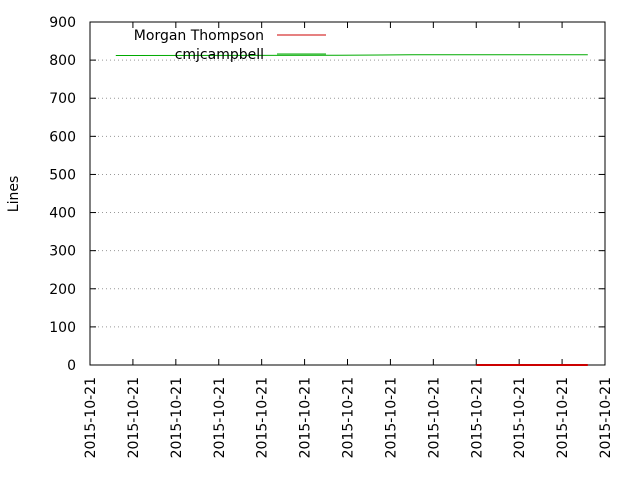 The height and width of the screenshot is (480, 640). I want to click on y-tick-label: 500, so click(62, 175).